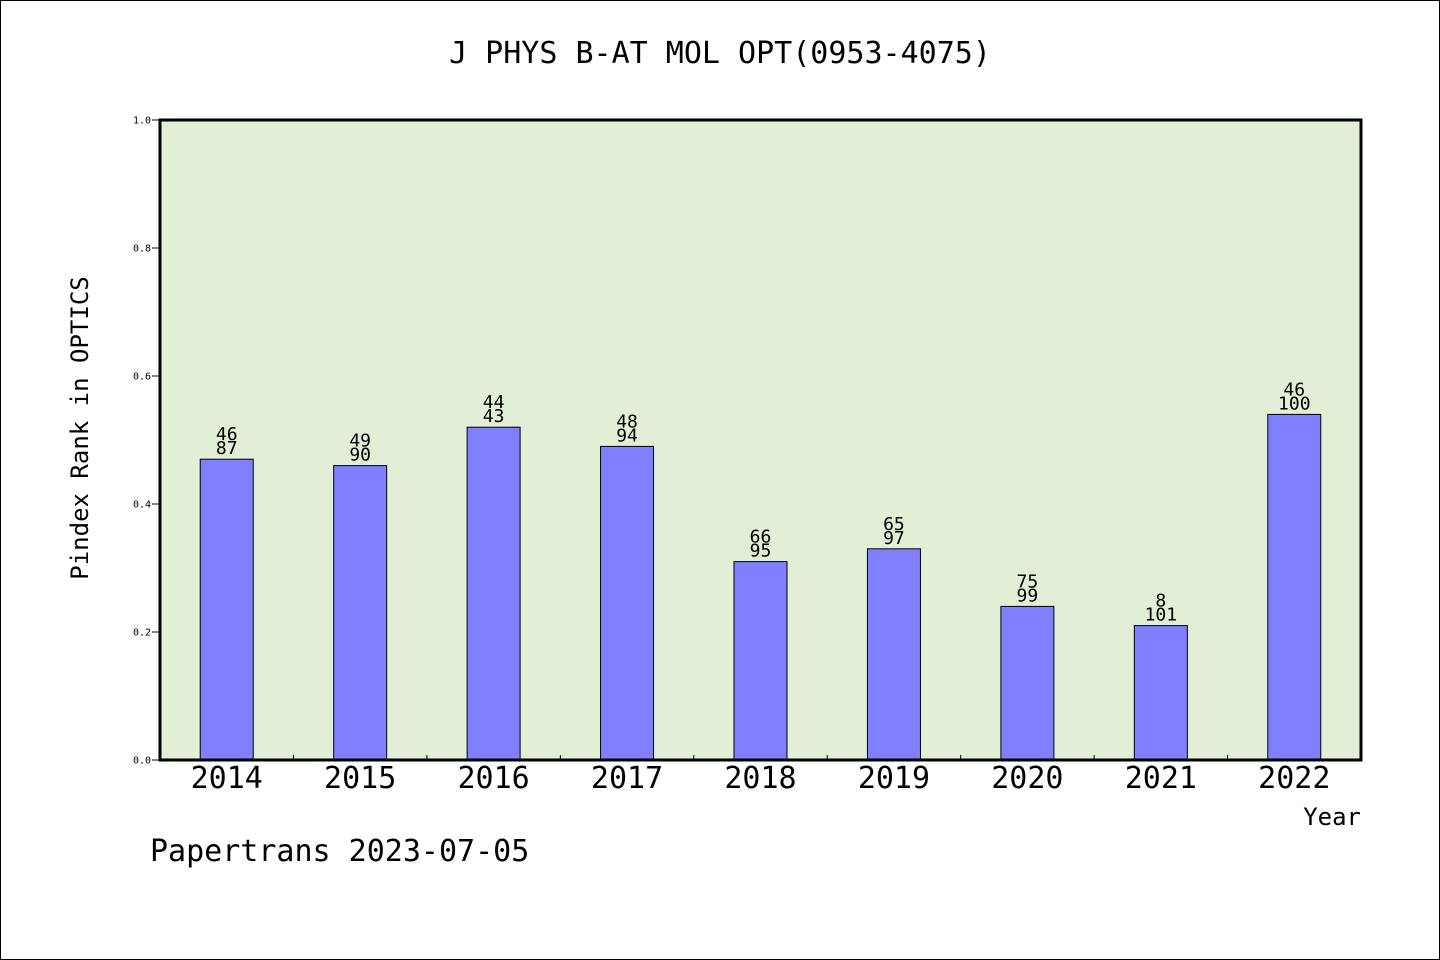  Describe the element at coordinates (142, 121) in the screenshot. I see `y-tick-label: 1.0` at that location.